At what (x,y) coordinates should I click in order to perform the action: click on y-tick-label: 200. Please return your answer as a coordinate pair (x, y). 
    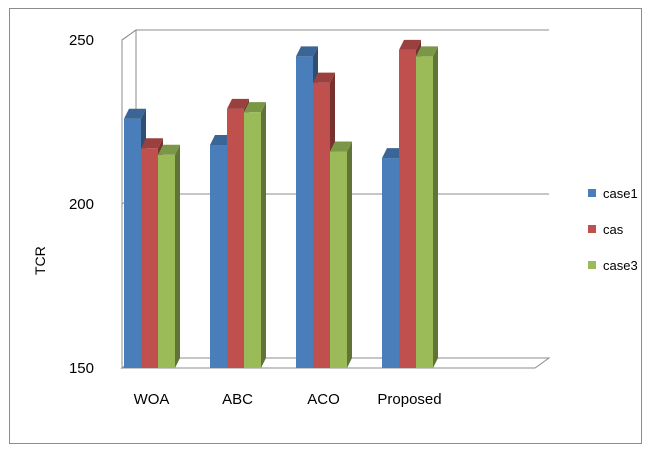
    Looking at the image, I should click on (81, 204).